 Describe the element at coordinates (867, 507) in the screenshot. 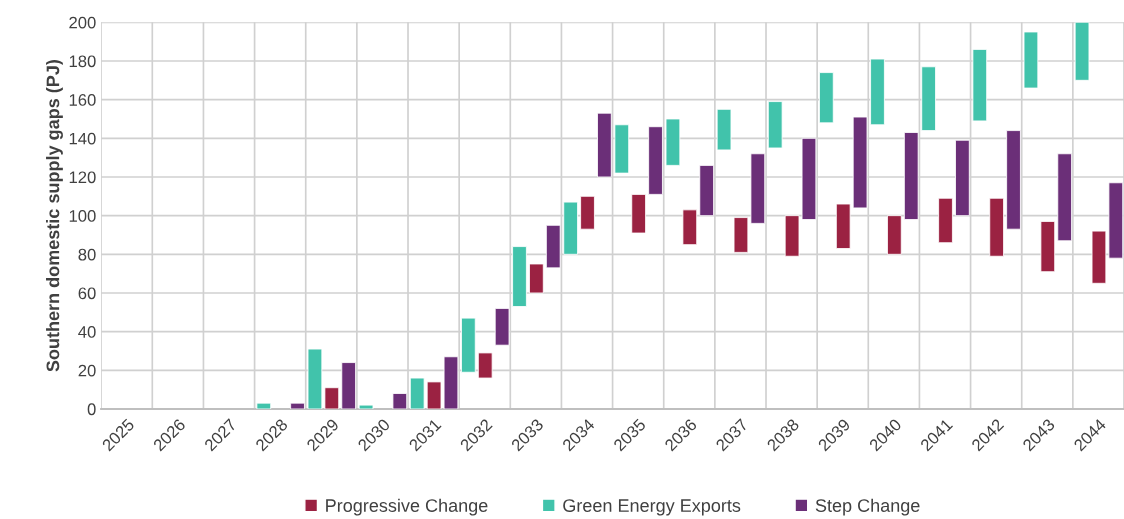

I see `legend-label: Step Change` at that location.